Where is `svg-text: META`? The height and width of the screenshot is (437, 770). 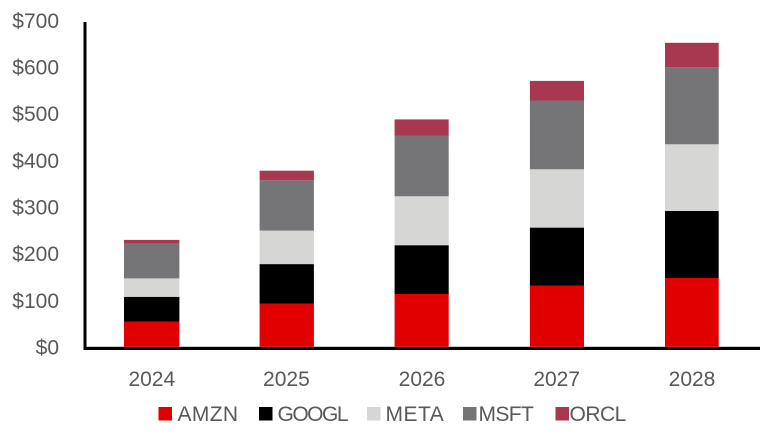 svg-text: META is located at coordinates (415, 414).